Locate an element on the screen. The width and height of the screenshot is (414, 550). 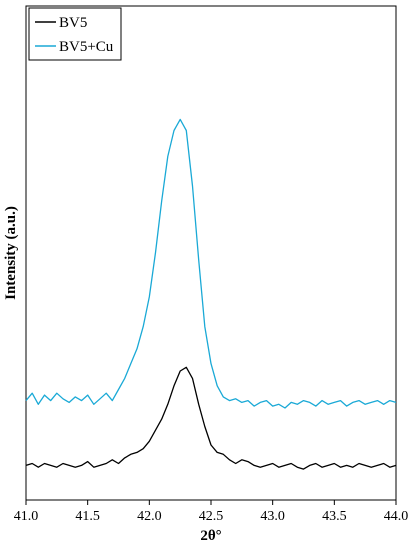
legend-label-bv5-cu: BV5+Cu is located at coordinates (86, 47).